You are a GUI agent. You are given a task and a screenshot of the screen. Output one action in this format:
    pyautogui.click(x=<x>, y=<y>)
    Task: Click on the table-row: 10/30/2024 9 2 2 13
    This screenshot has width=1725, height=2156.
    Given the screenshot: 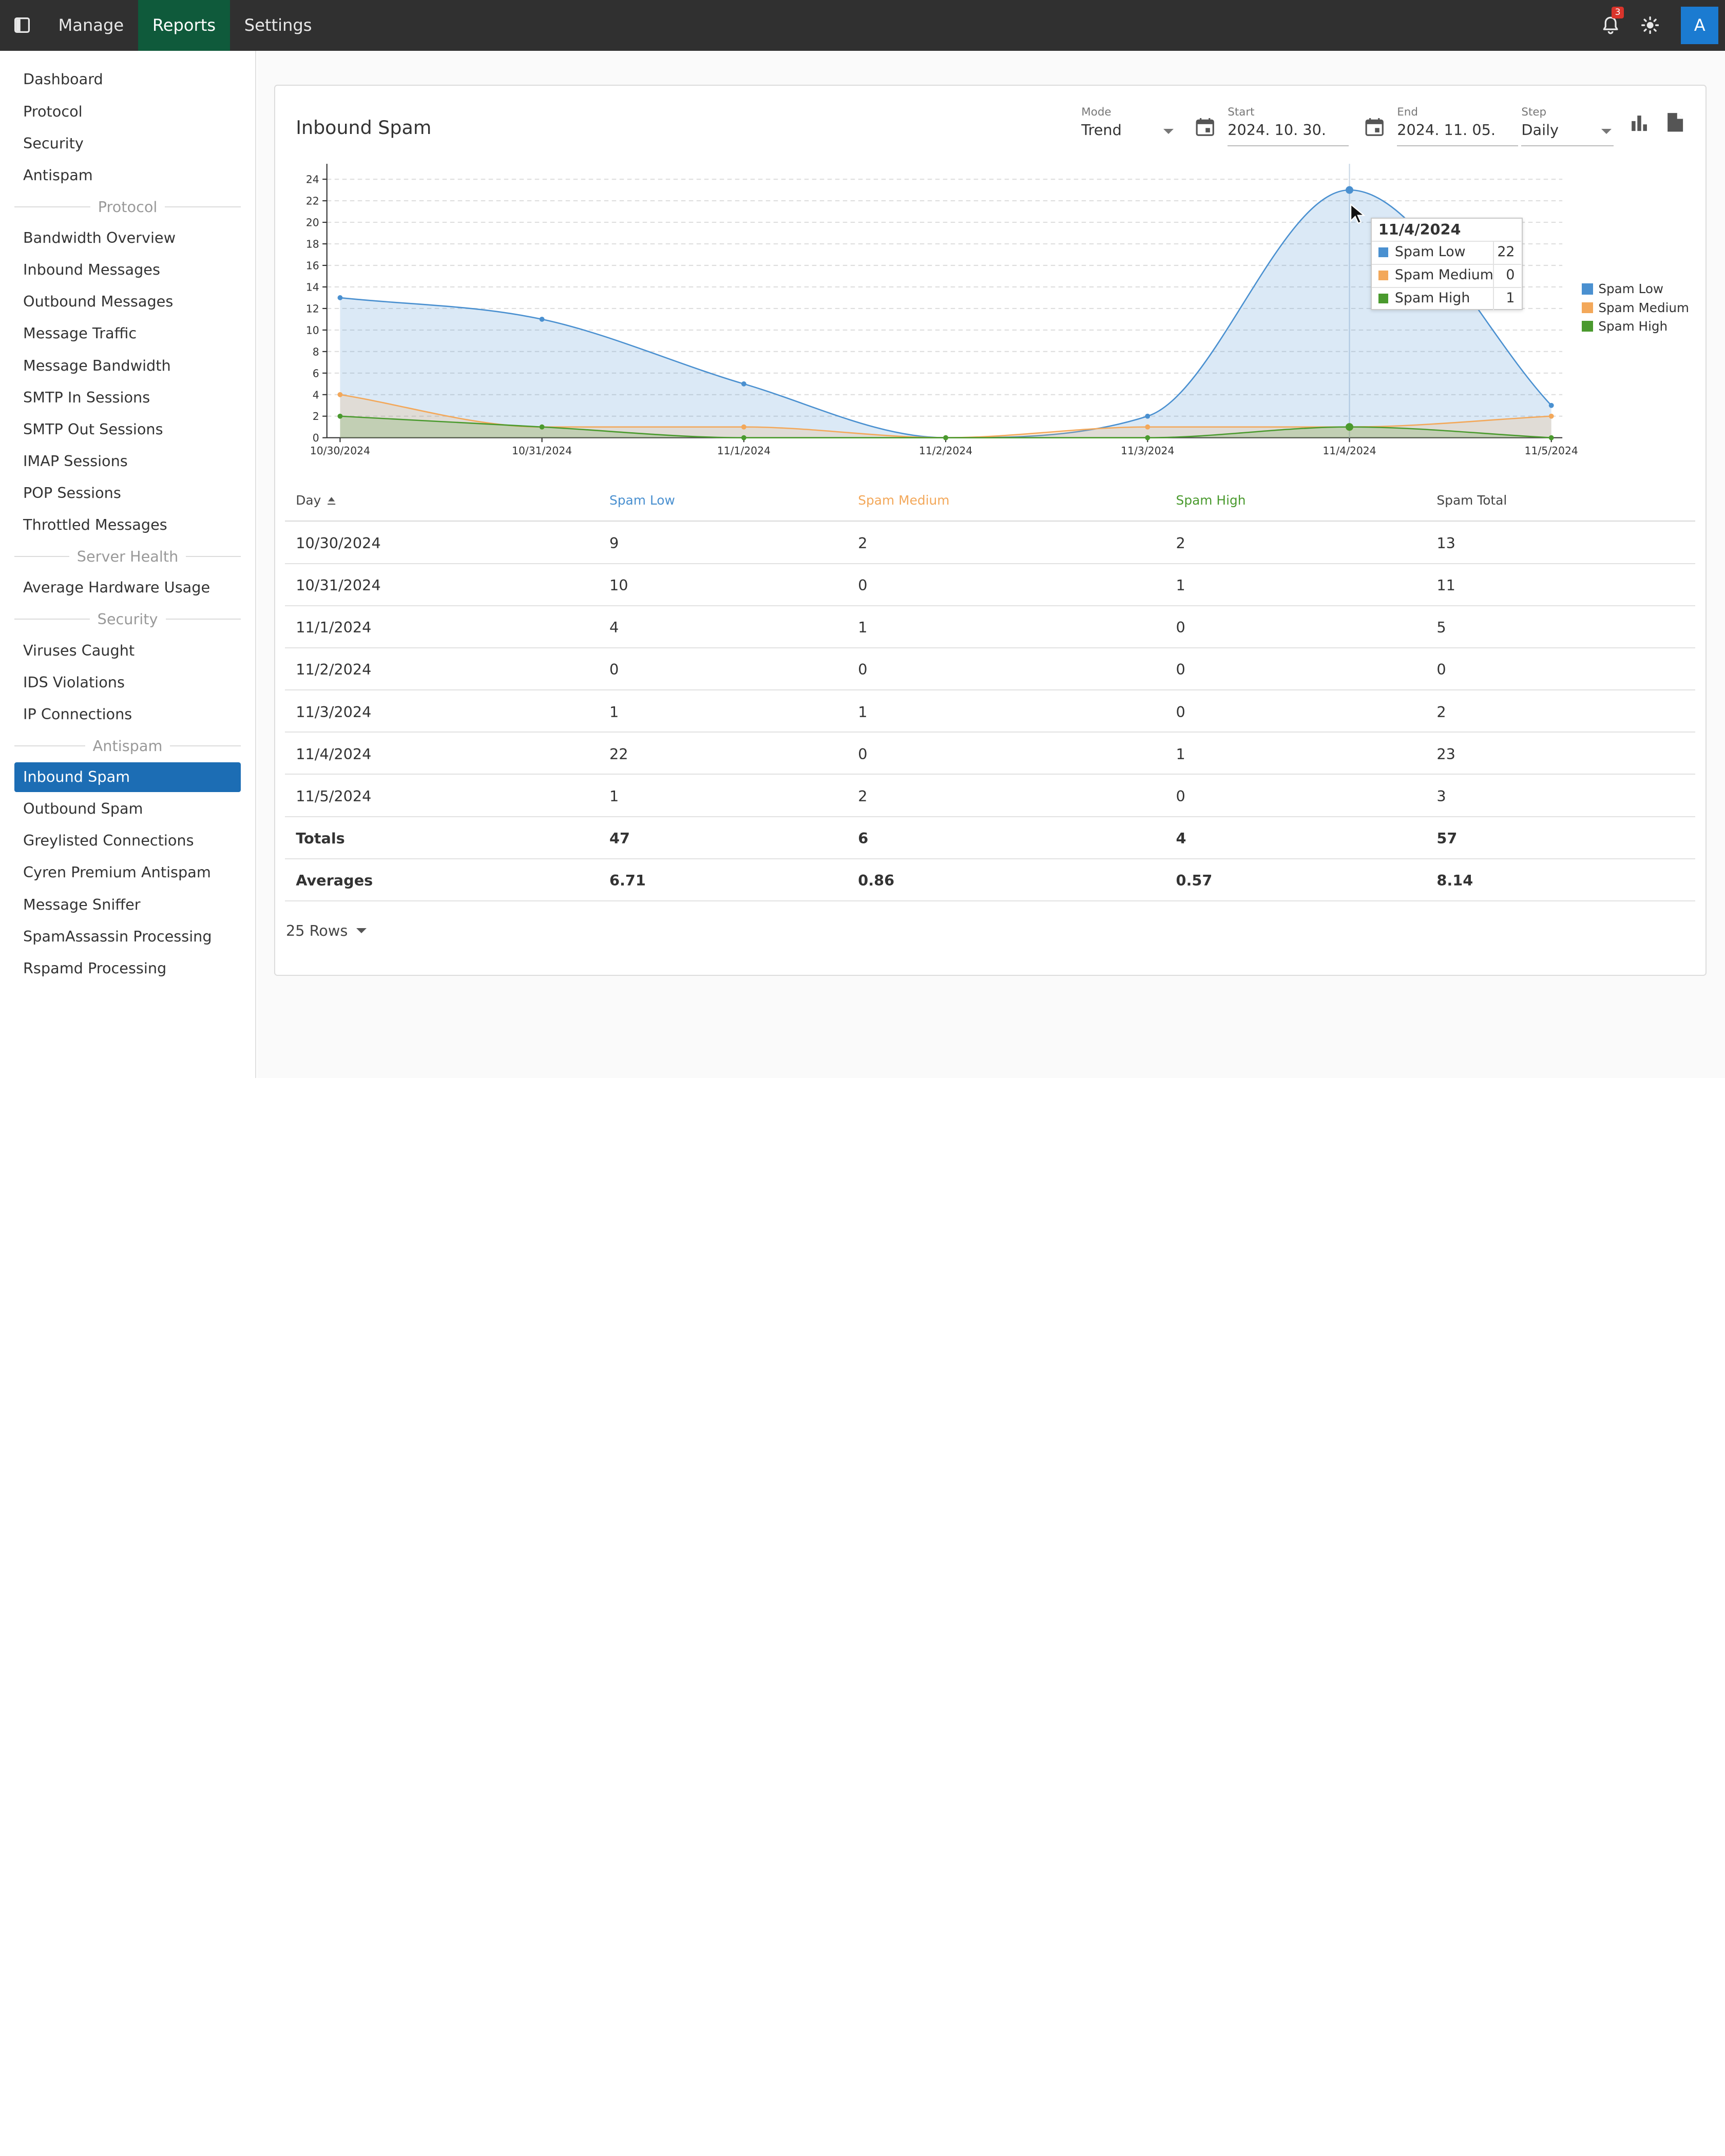 What is the action you would take?
    pyautogui.click(x=989, y=544)
    